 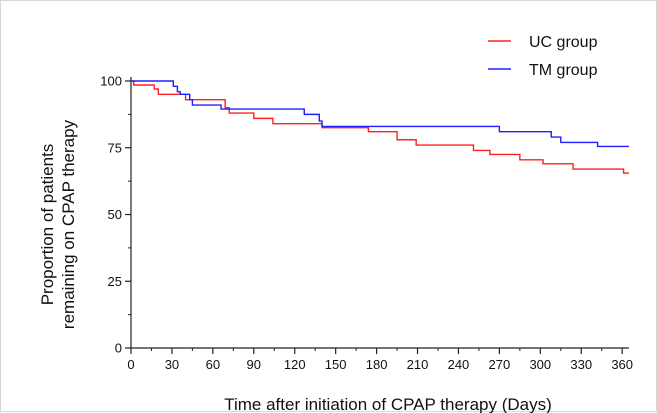 I want to click on x-tick-label-60: 60, so click(x=213, y=364).